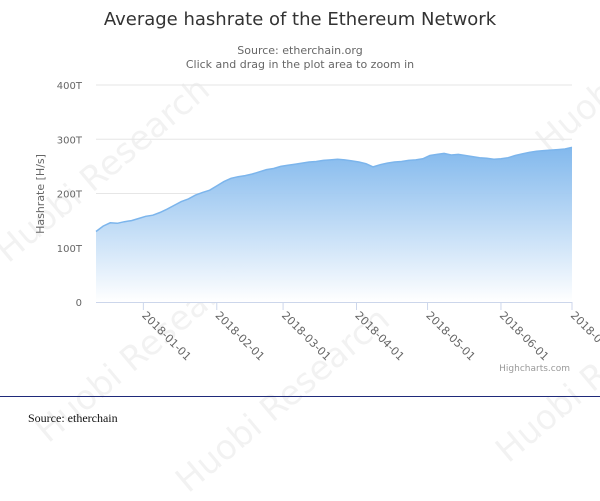  What do you see at coordinates (450, 336) in the screenshot?
I see `x-tick-label: 2018-05-01` at bounding box center [450, 336].